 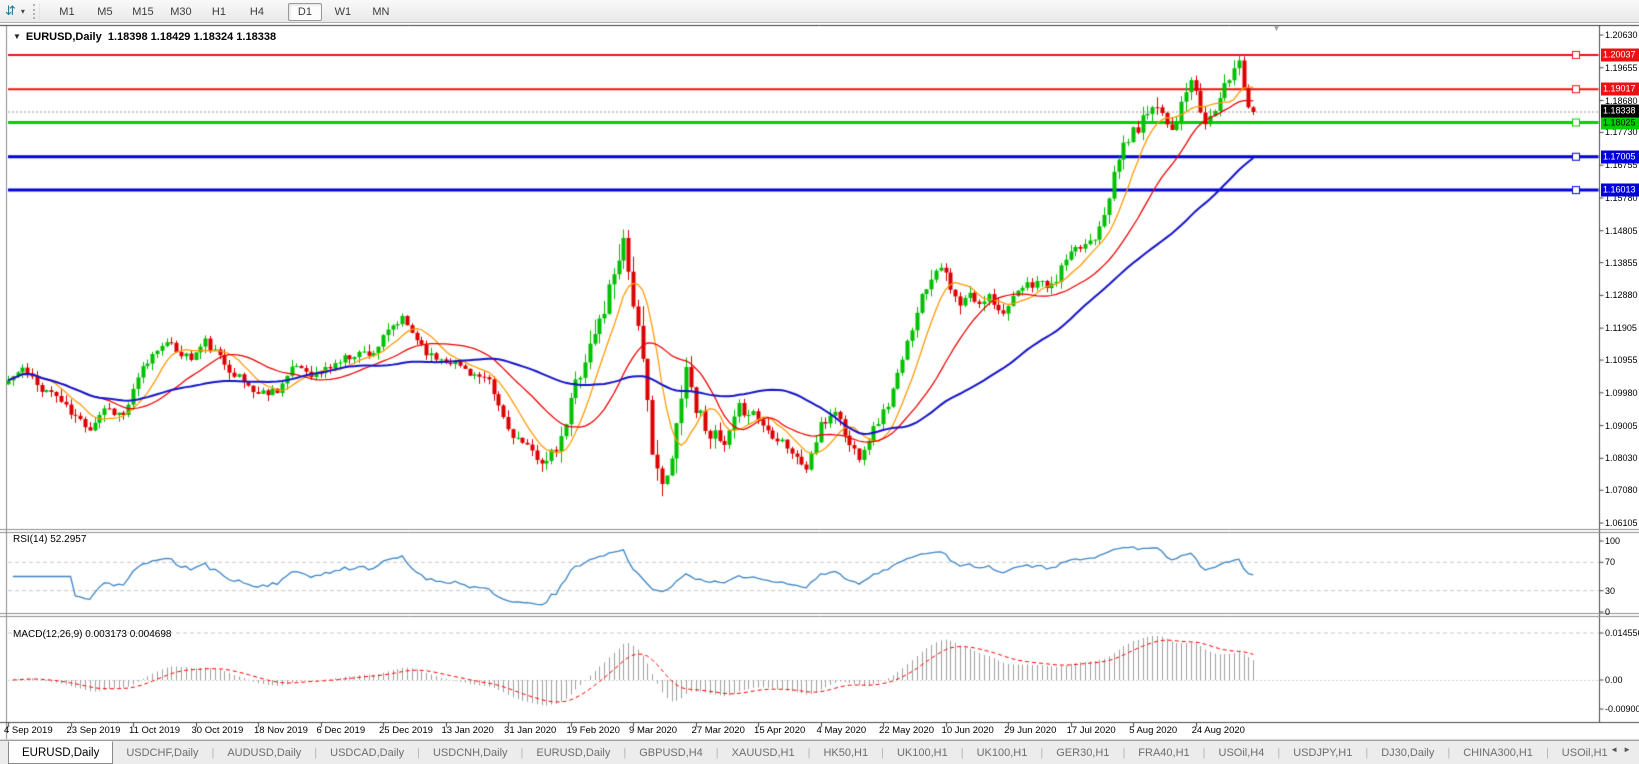 I want to click on date-label: 5 Aug 2020, so click(x=1153, y=730).